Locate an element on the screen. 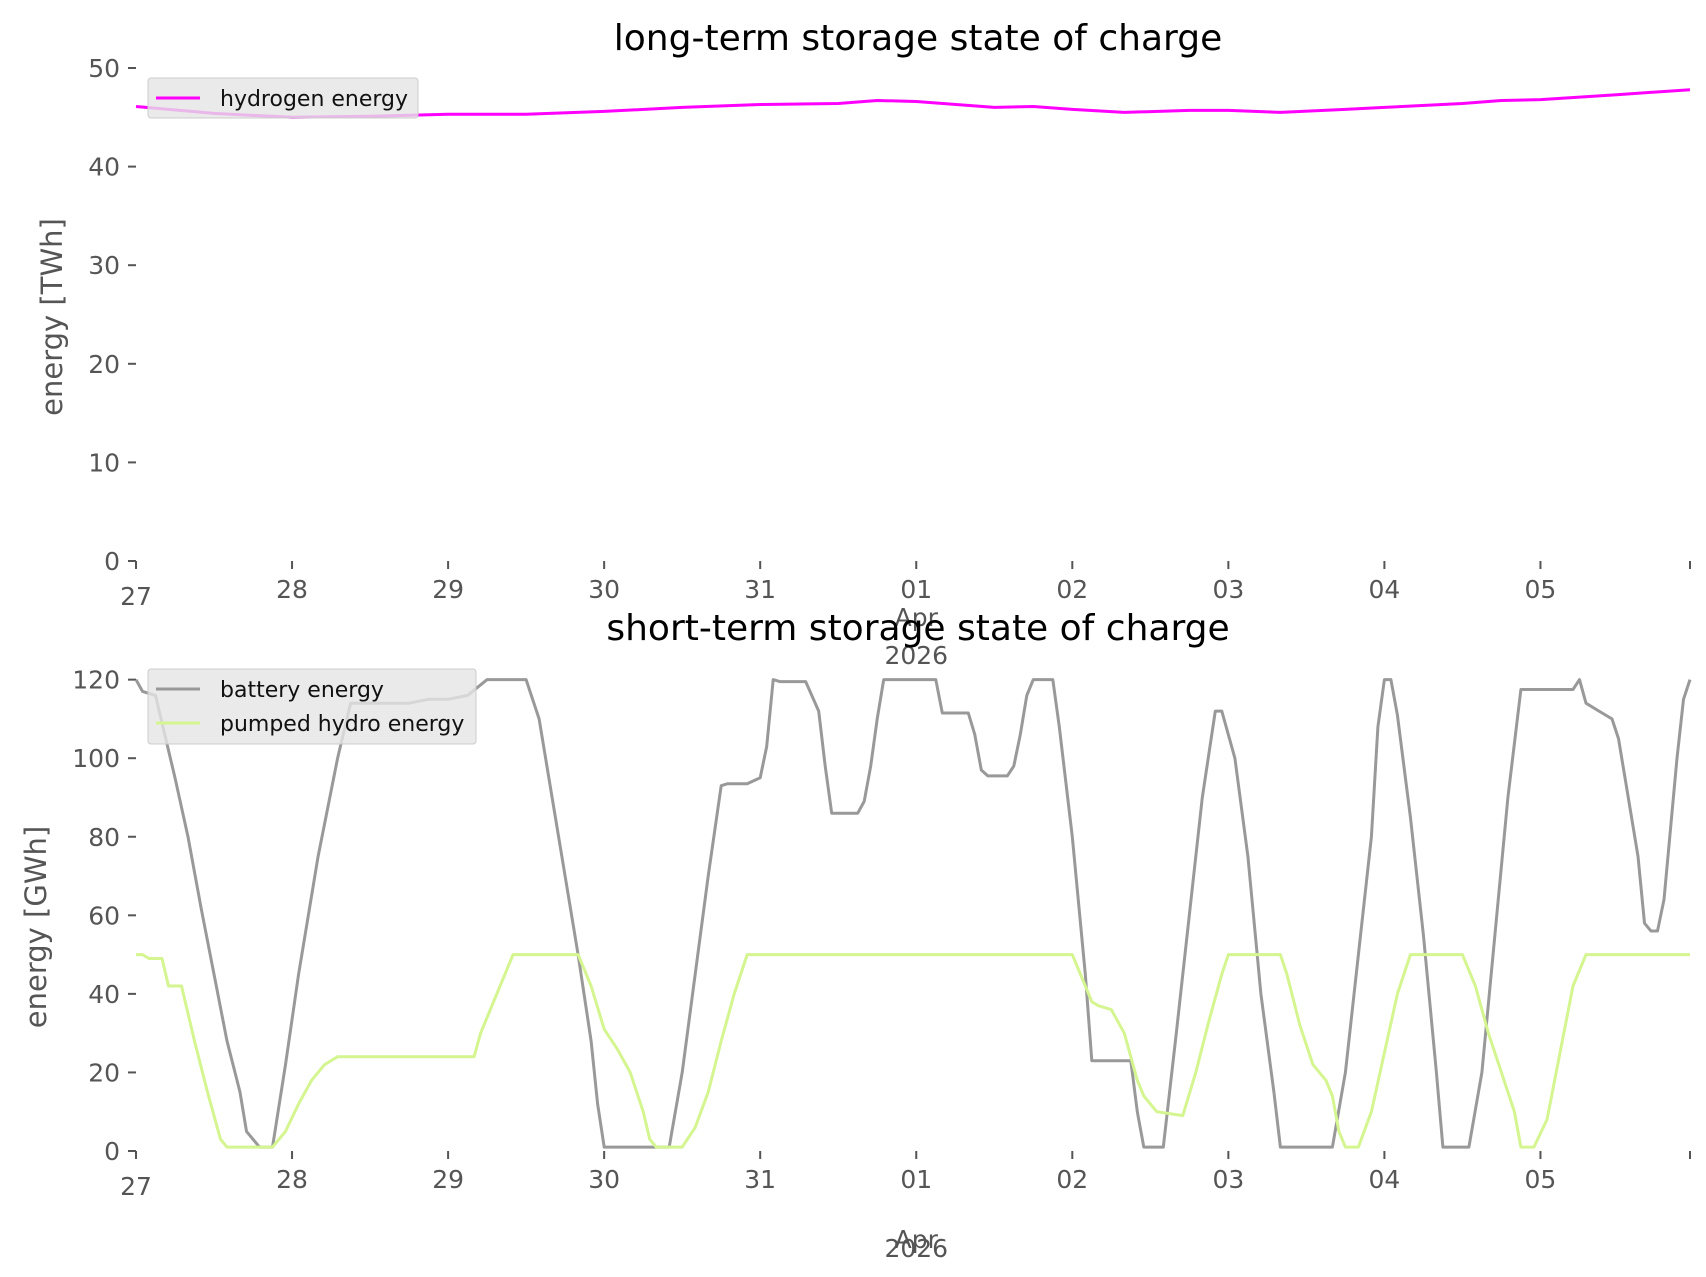 This screenshot has width=1706, height=1277. y-tick-label: 120 is located at coordinates (96, 680).